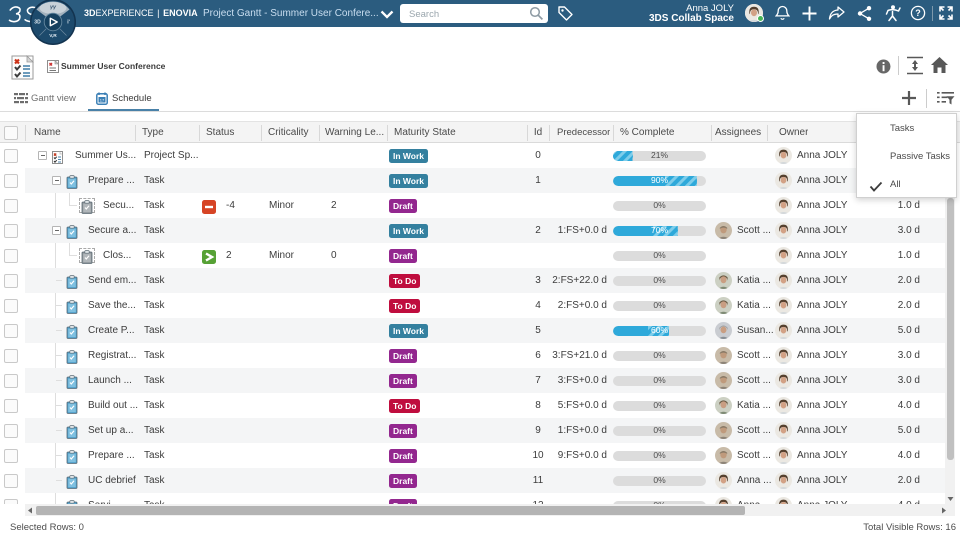 This screenshot has height=540, width=960. Describe the element at coordinates (68, 22) in the screenshot. I see `svg-text: iʹ` at that location.